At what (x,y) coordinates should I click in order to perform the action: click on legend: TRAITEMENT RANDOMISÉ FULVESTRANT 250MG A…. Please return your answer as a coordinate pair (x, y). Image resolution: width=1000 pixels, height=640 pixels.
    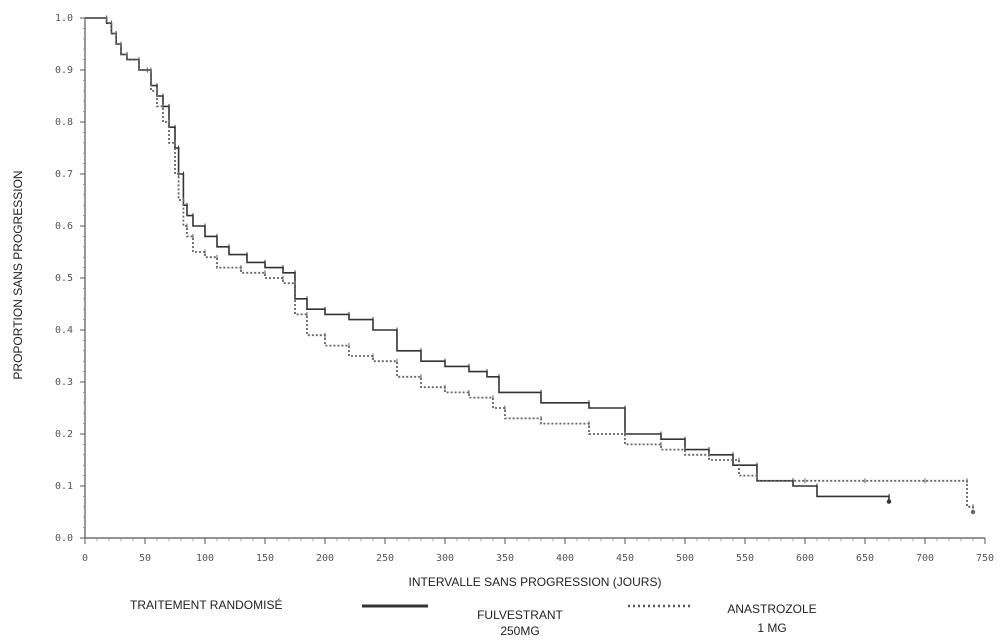
    Looking at the image, I should click on (473, 617).